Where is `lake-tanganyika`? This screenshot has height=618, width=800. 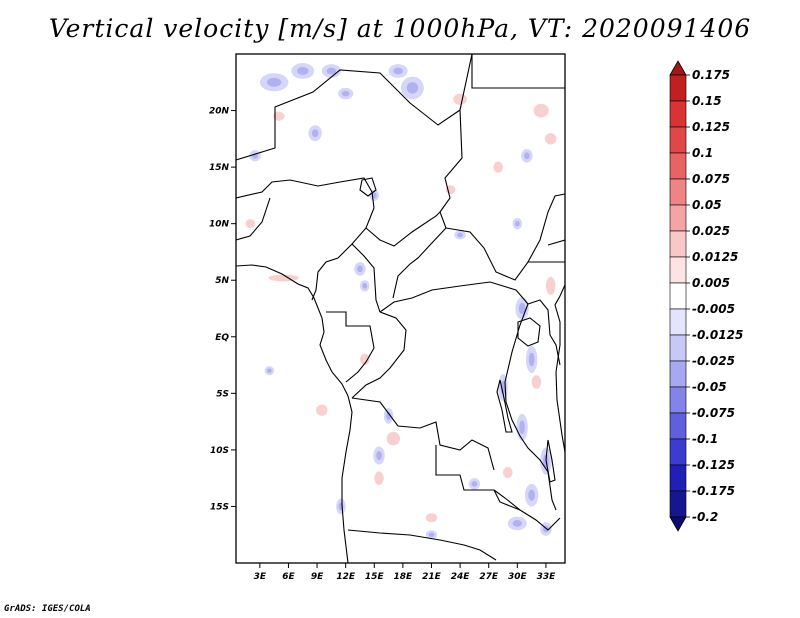 lake-tanganyika is located at coordinates (504, 406).